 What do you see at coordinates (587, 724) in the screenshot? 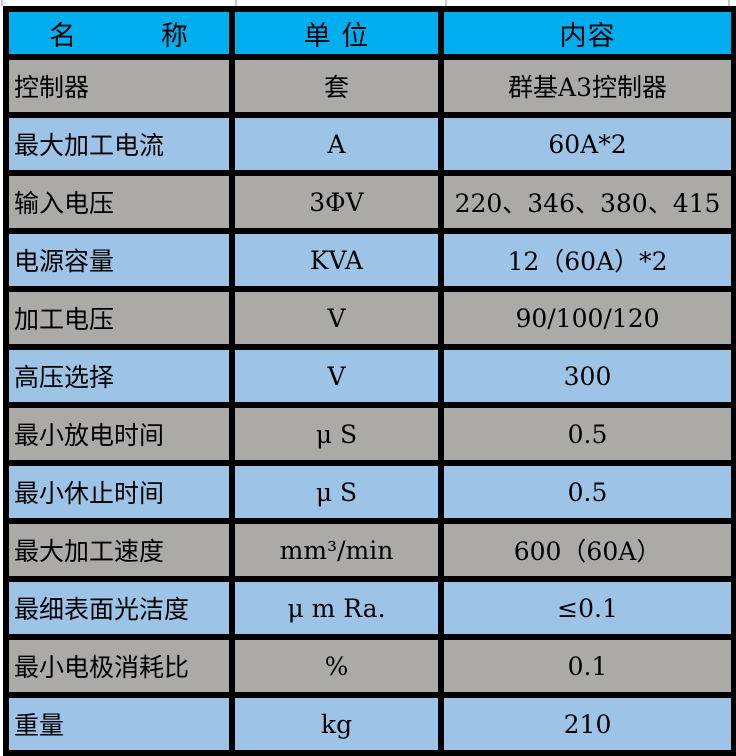
I see `spec-content-cell: 210` at bounding box center [587, 724].